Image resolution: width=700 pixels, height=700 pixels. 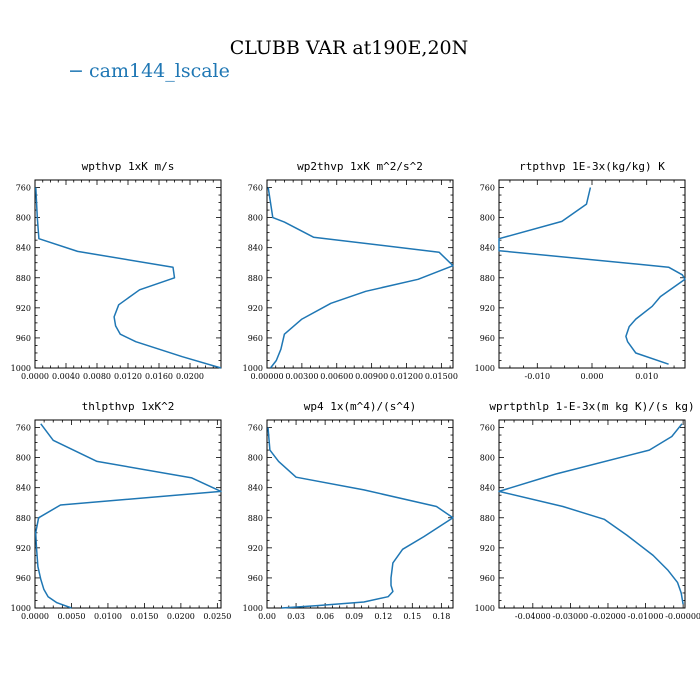 I want to click on x-tick-label: -0.00000, so click(x=682, y=616).